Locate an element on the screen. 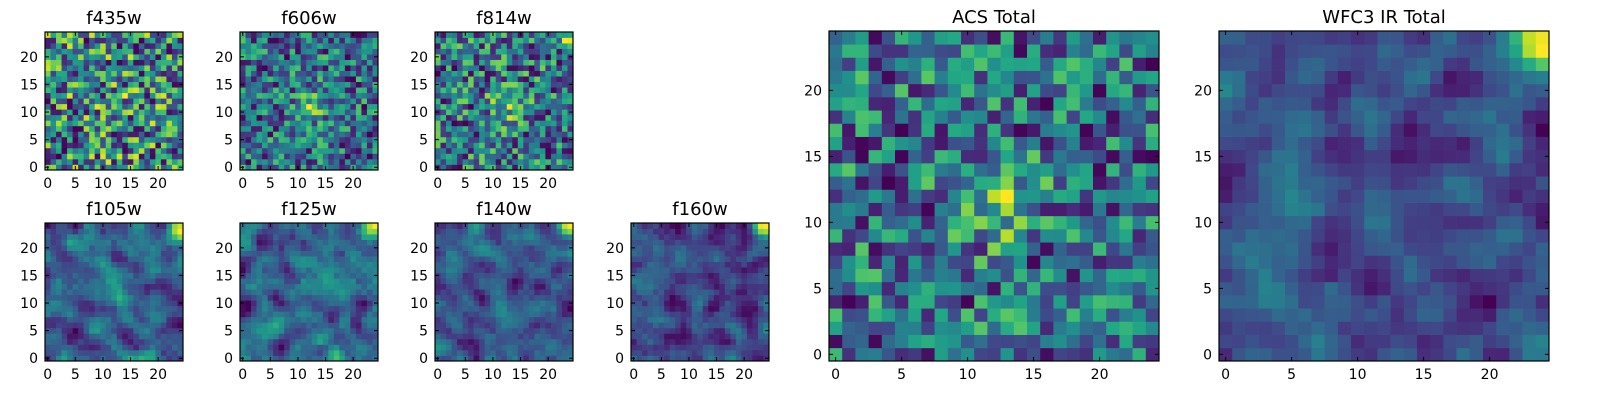  x-tick-label: 20 is located at coordinates (353, 375).